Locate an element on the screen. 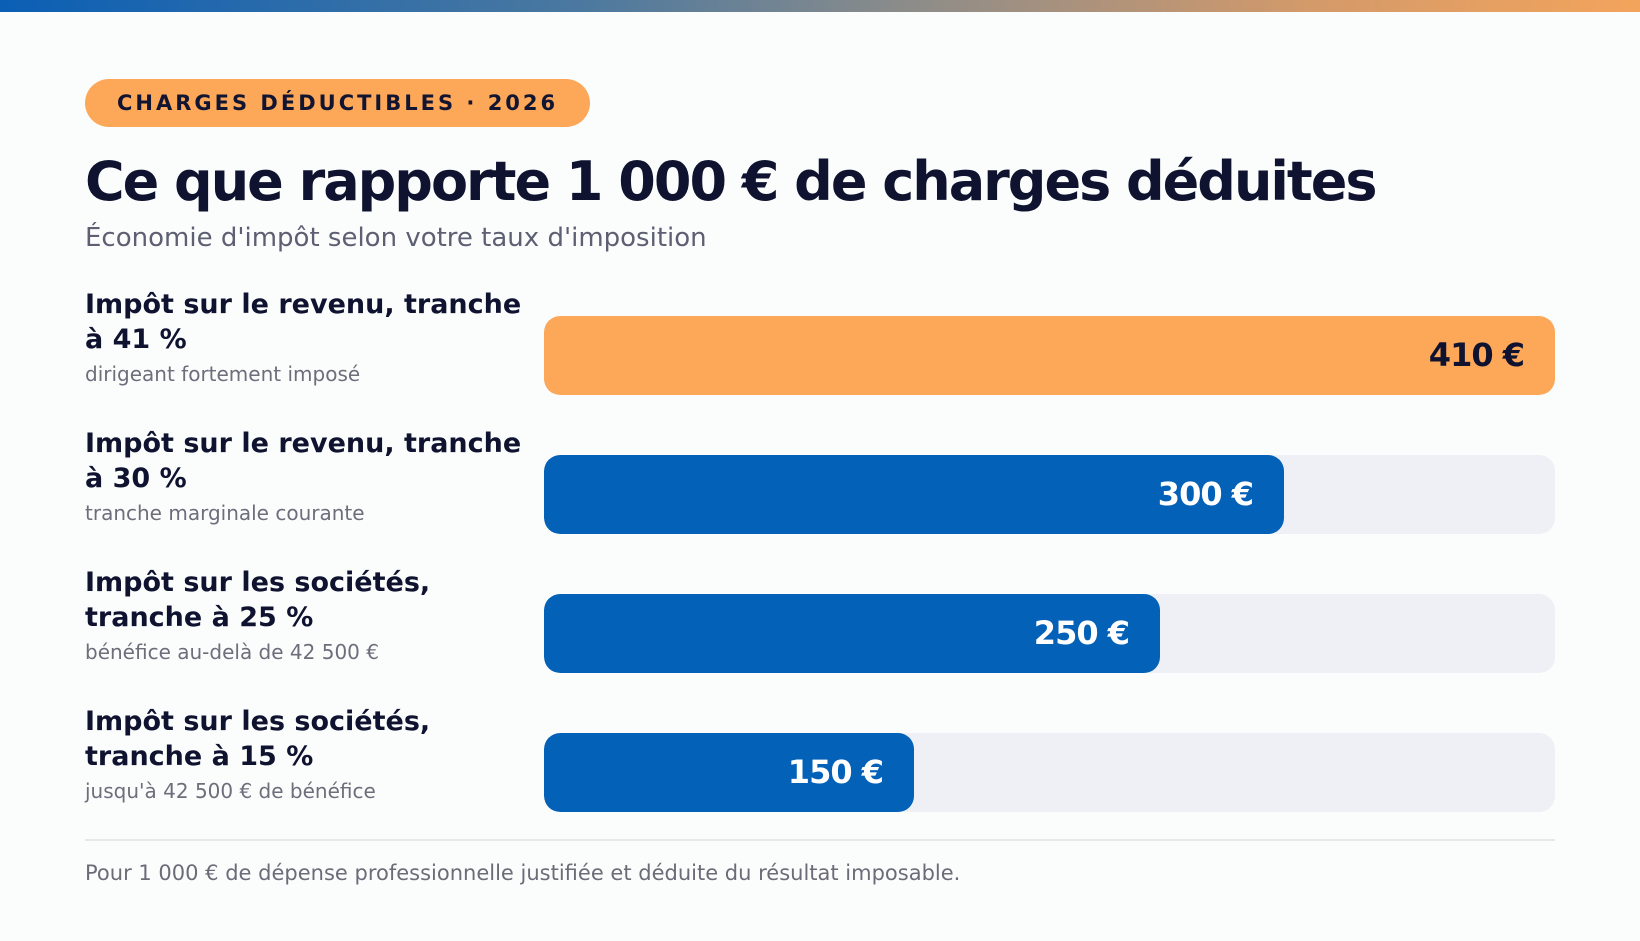  category-badge: CHARGES DÉDUCTIBLES · 2026 is located at coordinates (338, 103).